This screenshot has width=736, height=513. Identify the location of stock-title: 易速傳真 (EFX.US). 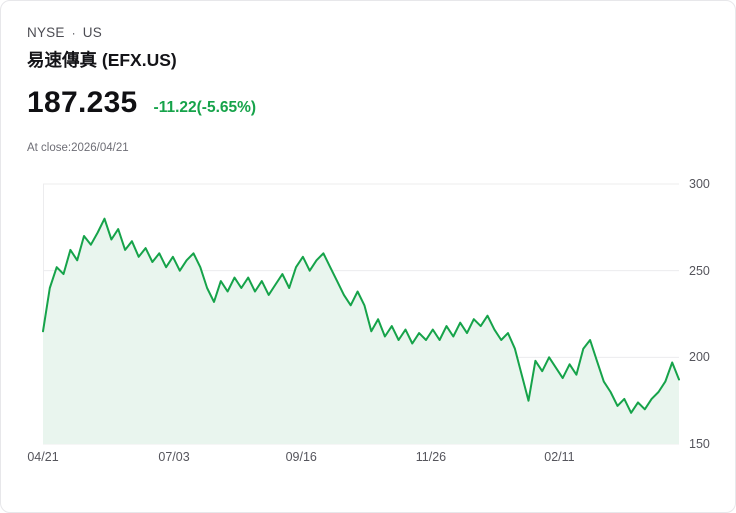
(102, 60).